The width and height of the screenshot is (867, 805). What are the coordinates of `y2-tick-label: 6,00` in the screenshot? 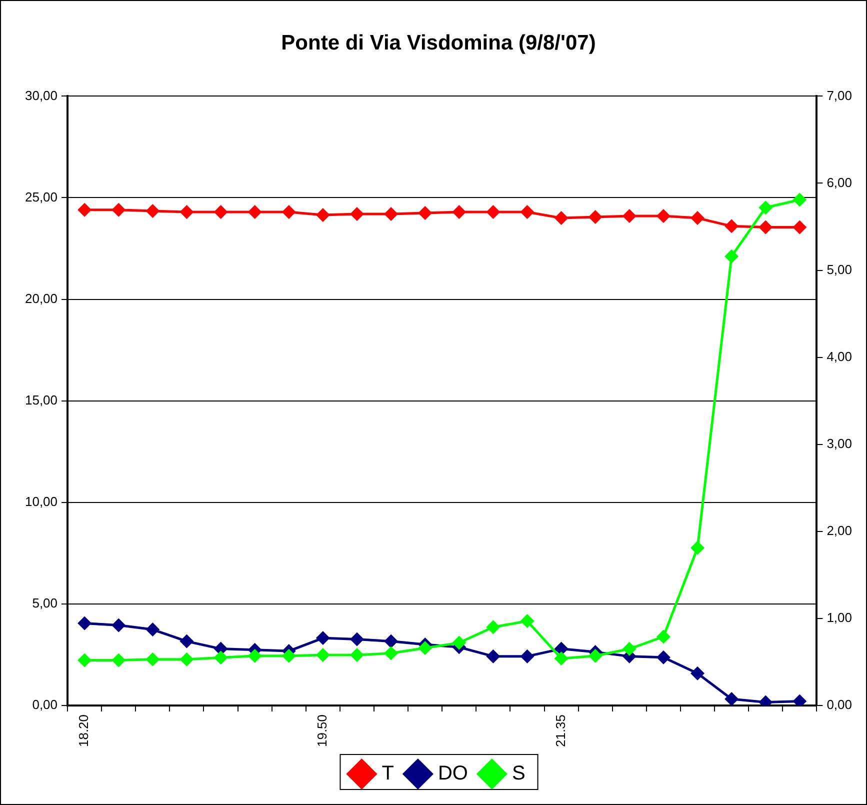 It's located at (839, 182).